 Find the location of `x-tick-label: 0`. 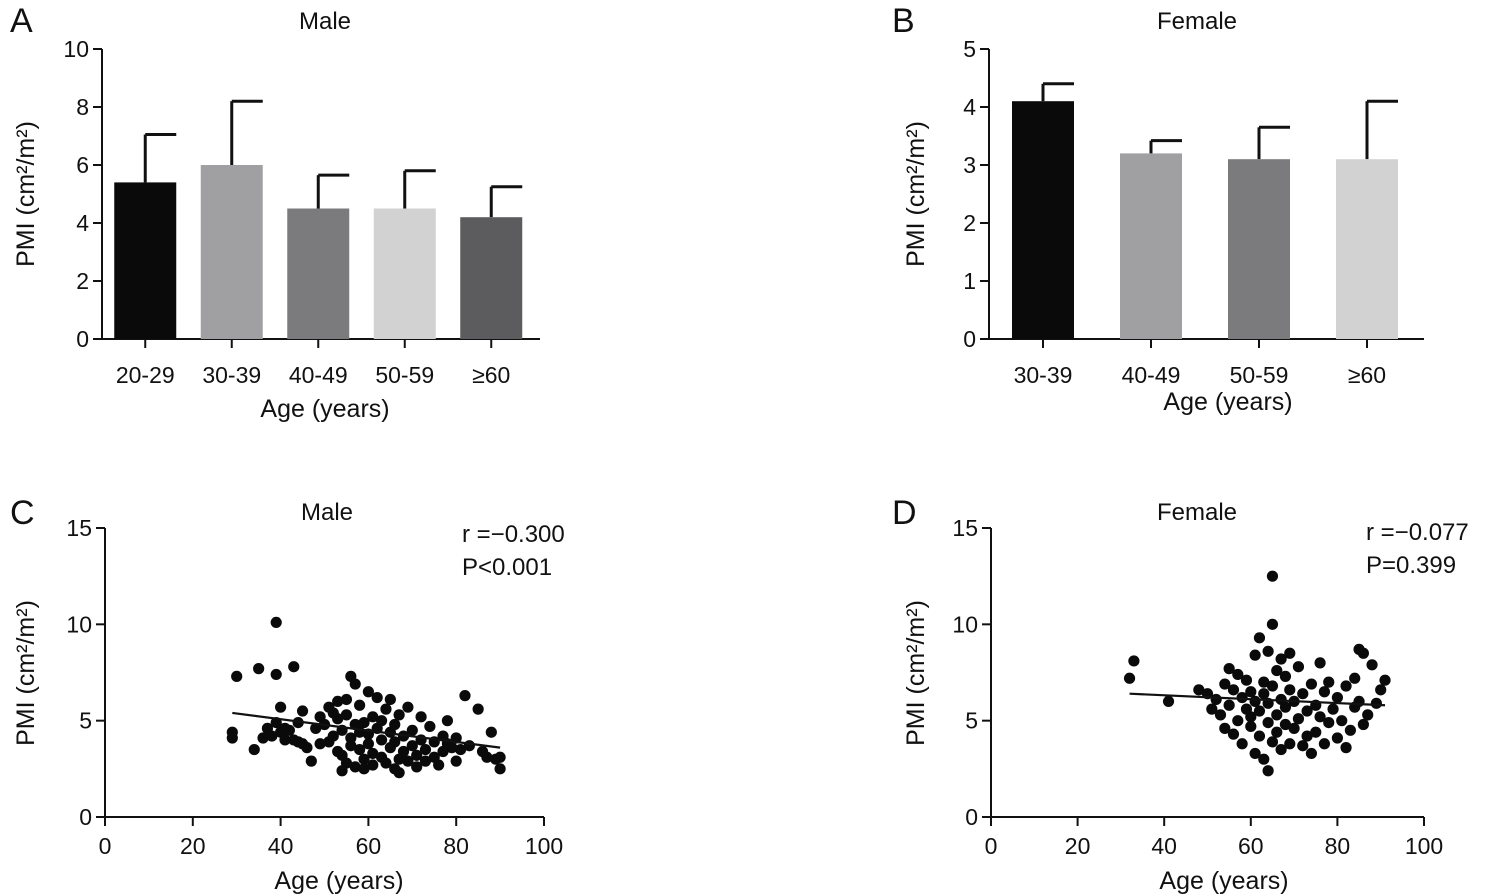

x-tick-label: 0 is located at coordinates (105, 846).